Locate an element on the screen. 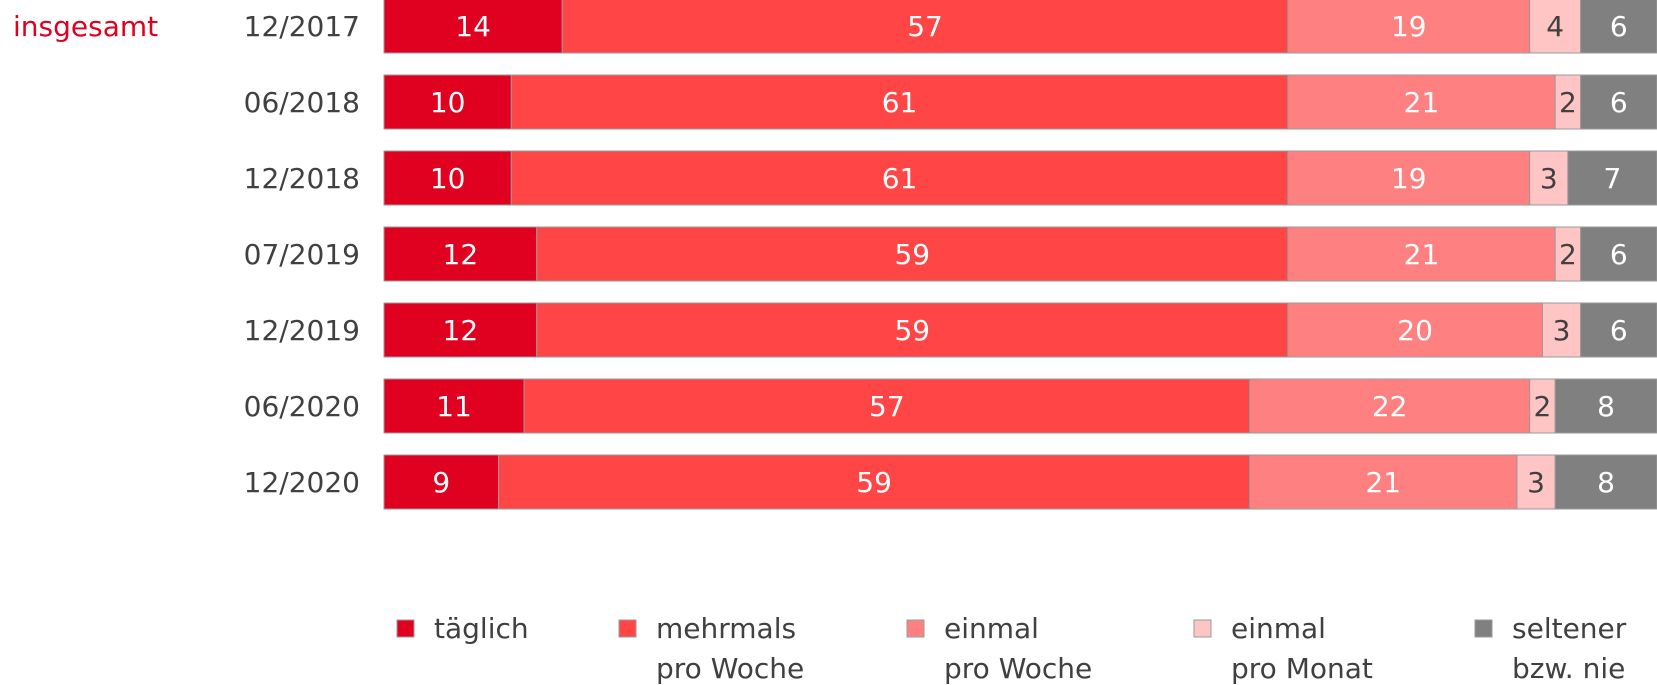 The height and width of the screenshot is (685, 1657). category-label: 12/2017 is located at coordinates (302, 26).